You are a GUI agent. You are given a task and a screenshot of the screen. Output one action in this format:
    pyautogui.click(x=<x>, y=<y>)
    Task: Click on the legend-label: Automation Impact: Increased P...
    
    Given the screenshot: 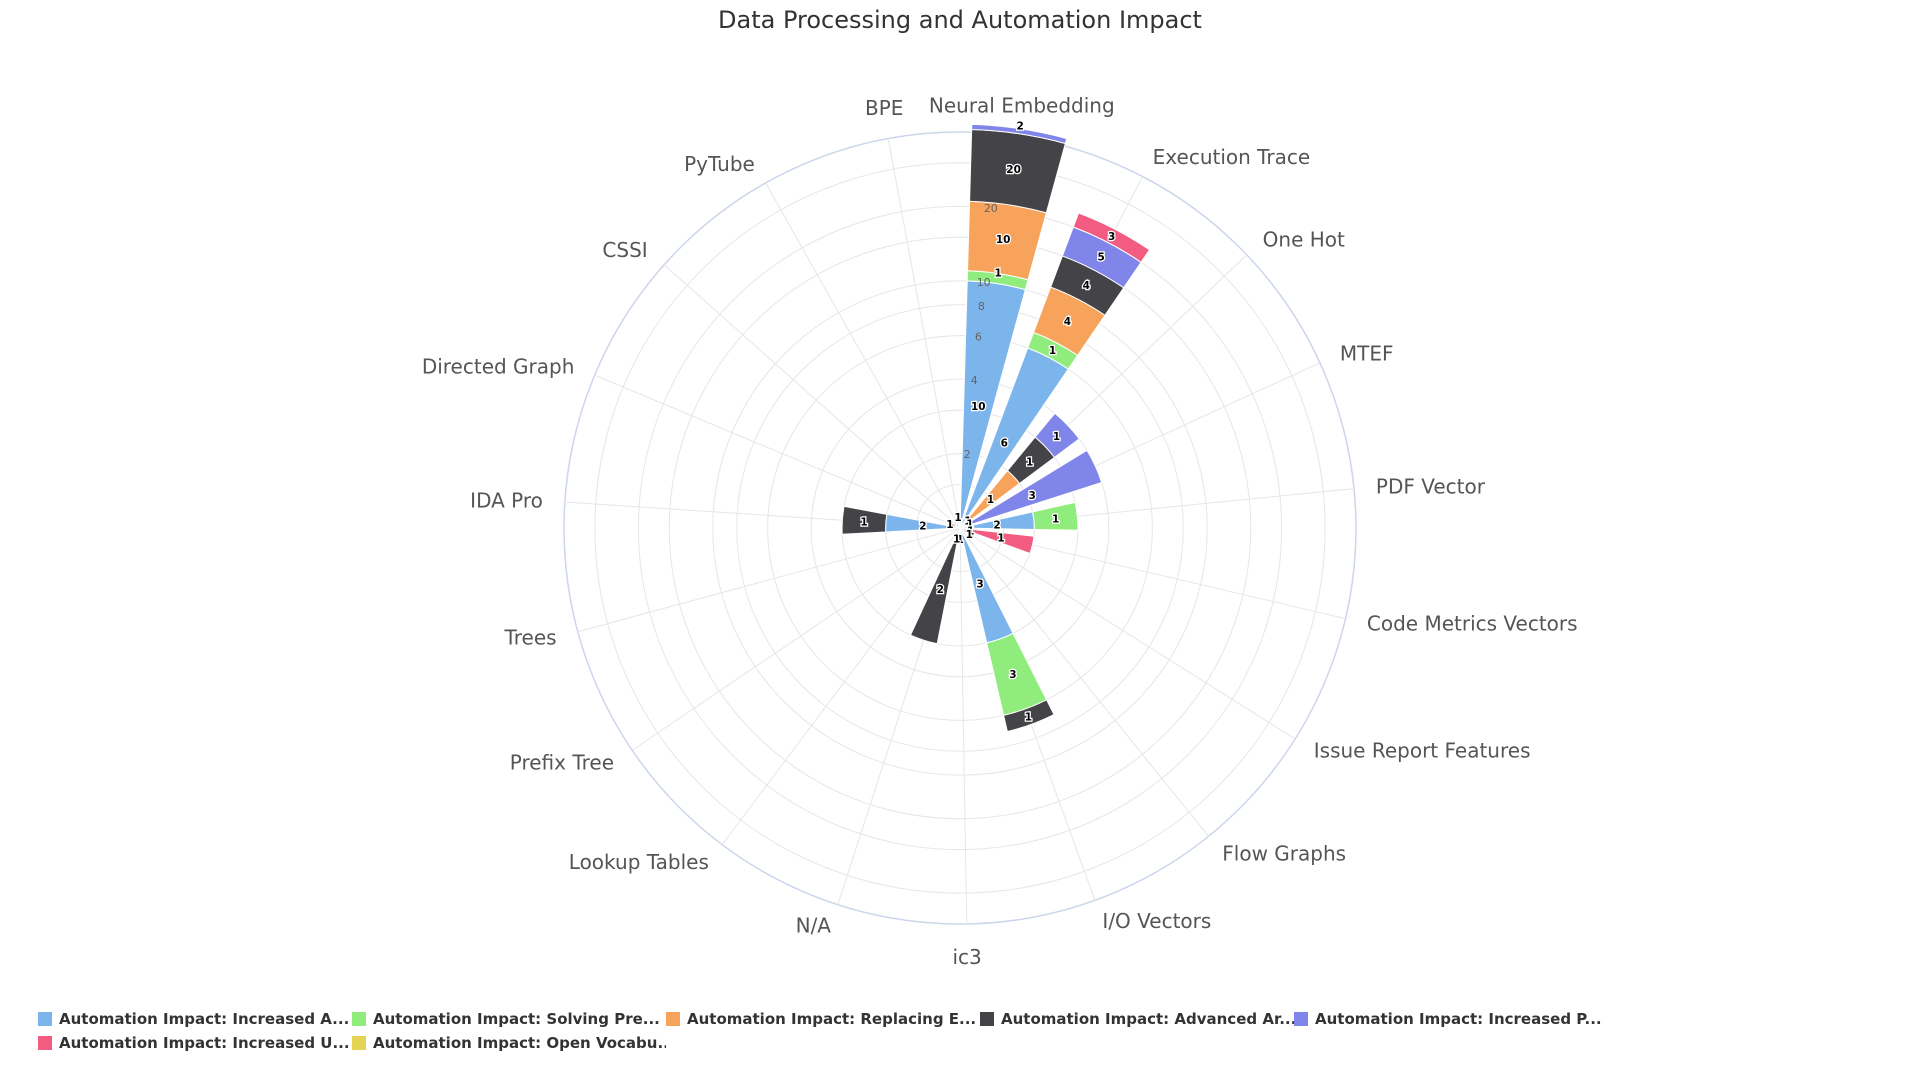 What is the action you would take?
    pyautogui.click(x=1458, y=1019)
    